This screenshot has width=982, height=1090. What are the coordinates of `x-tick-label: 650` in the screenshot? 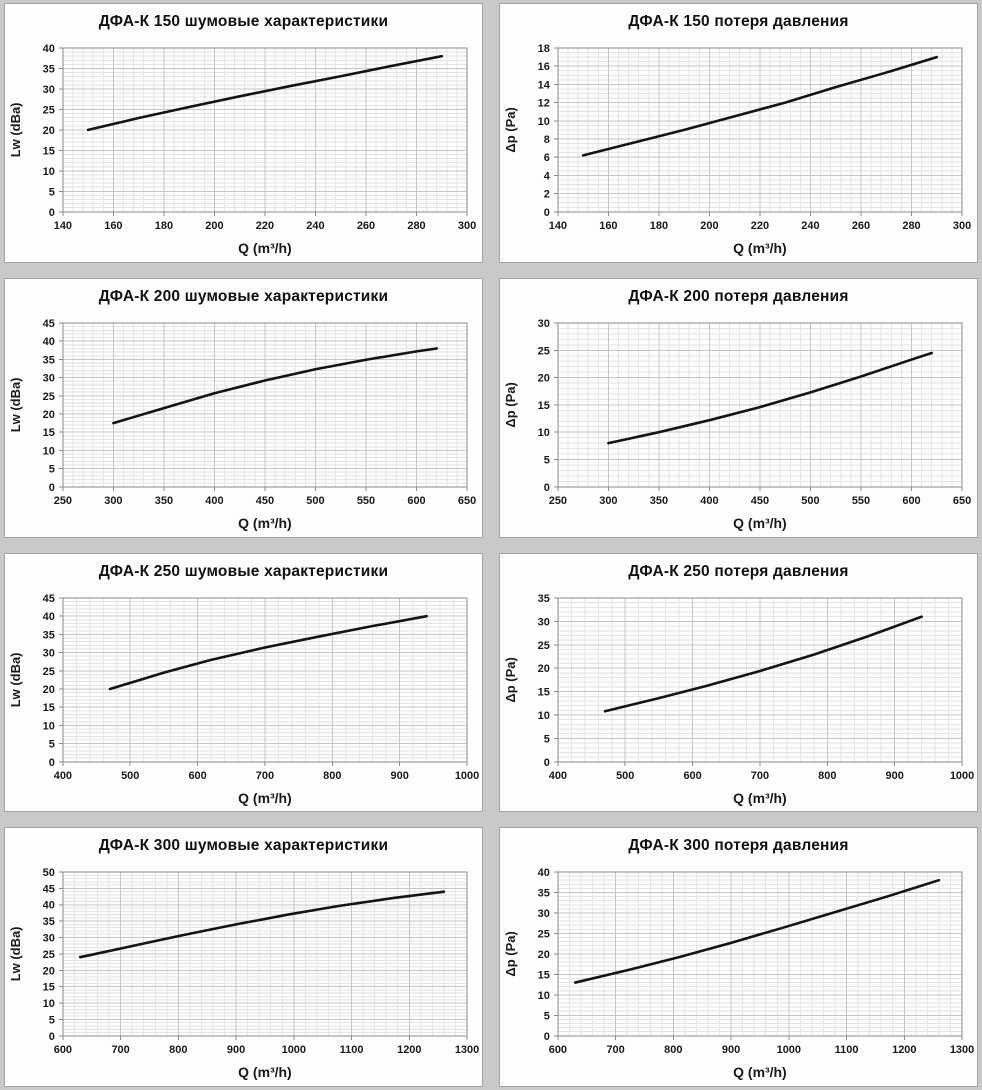 It's located at (962, 501).